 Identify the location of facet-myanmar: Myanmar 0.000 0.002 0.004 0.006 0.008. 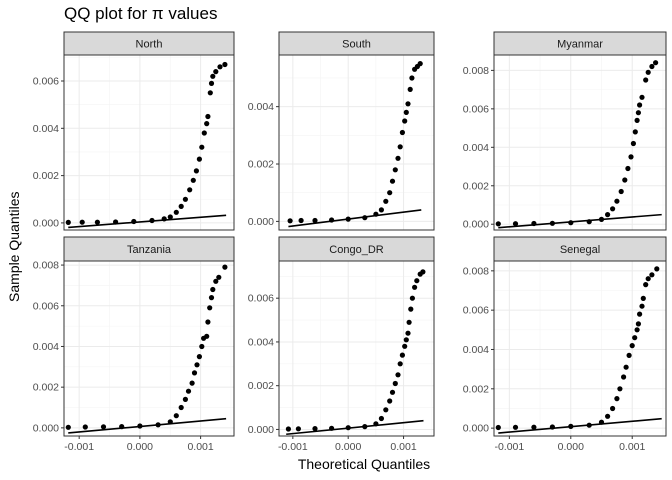
(565, 131).